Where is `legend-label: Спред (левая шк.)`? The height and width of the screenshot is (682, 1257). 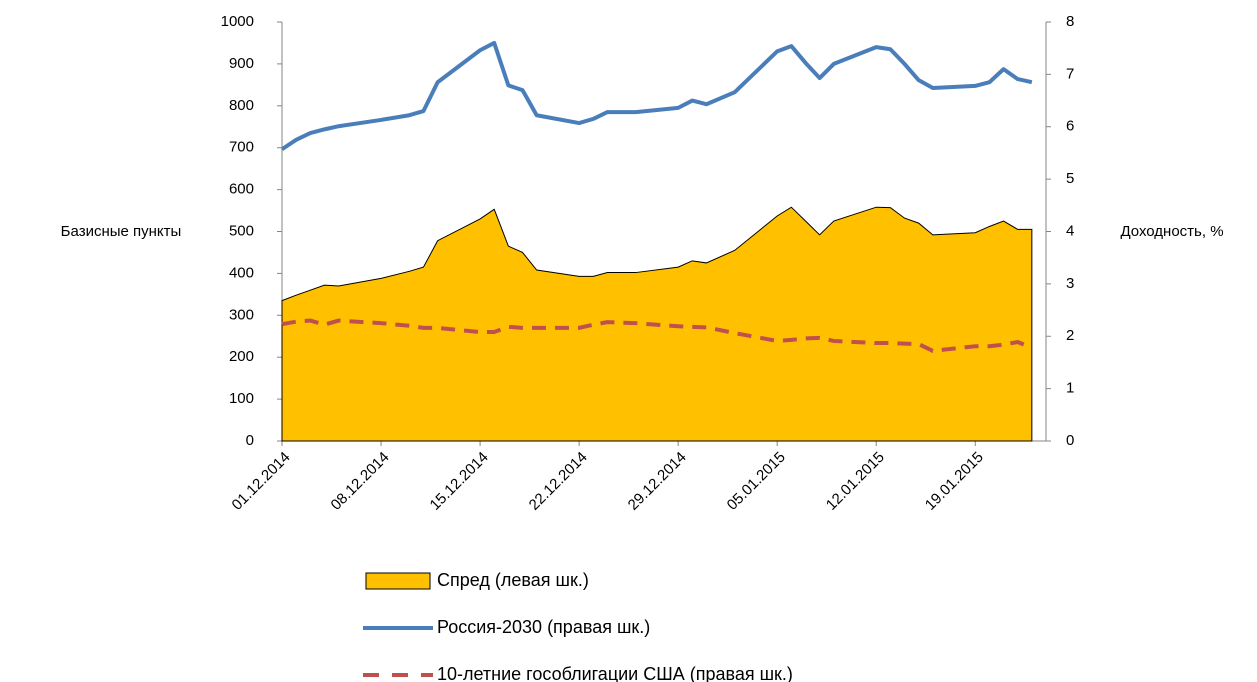 legend-label: Спред (левая шк.) is located at coordinates (513, 580).